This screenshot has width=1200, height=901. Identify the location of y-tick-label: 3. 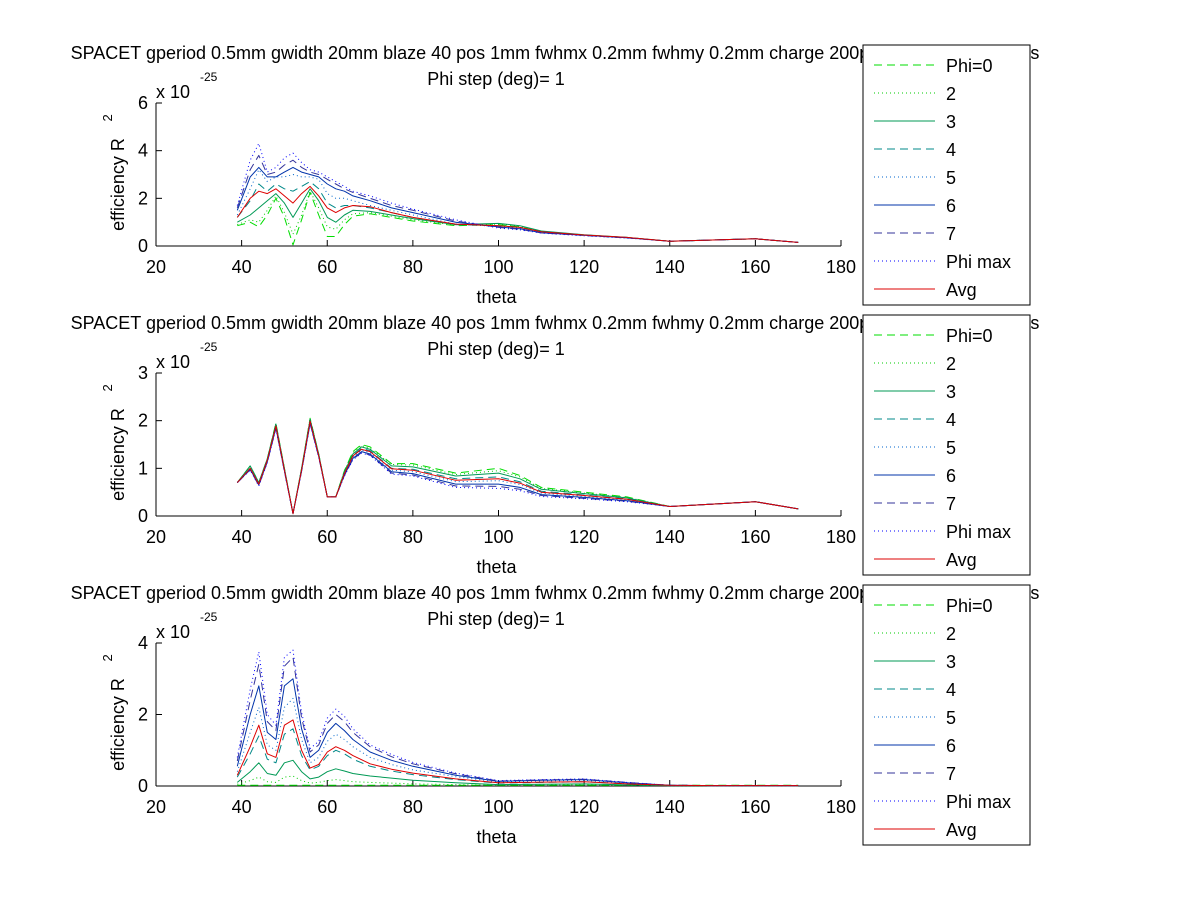
(143, 373).